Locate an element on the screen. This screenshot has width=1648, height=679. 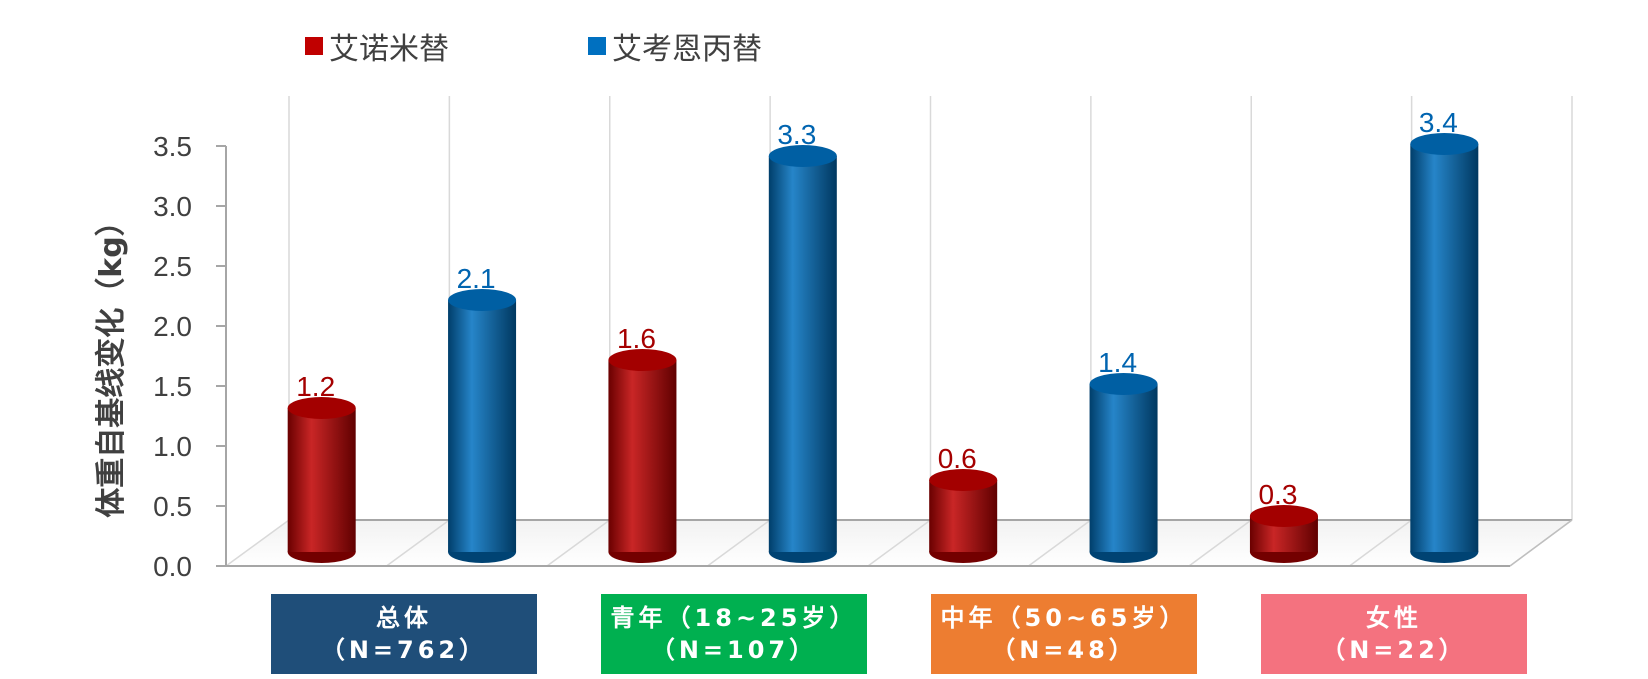
data-label: 1.6 is located at coordinates (636, 338).